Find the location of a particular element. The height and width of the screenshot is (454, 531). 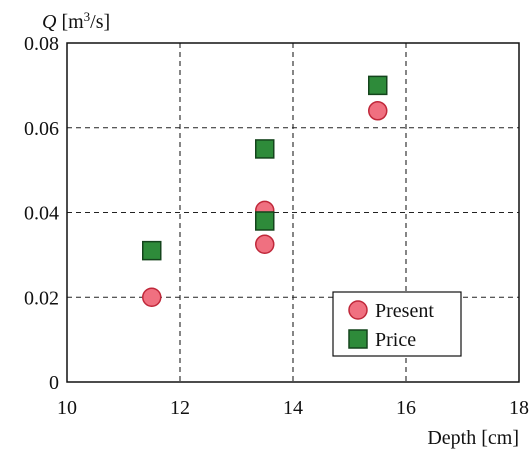

x-tick-label: 12 is located at coordinates (180, 408).